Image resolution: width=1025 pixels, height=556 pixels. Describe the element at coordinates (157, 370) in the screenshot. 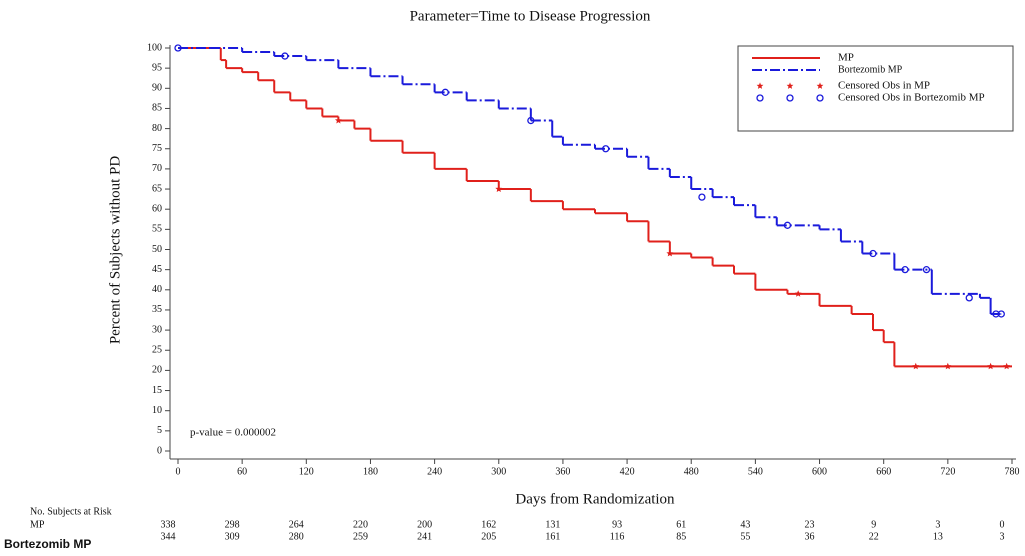

I see `y-tick-label: 20` at that location.